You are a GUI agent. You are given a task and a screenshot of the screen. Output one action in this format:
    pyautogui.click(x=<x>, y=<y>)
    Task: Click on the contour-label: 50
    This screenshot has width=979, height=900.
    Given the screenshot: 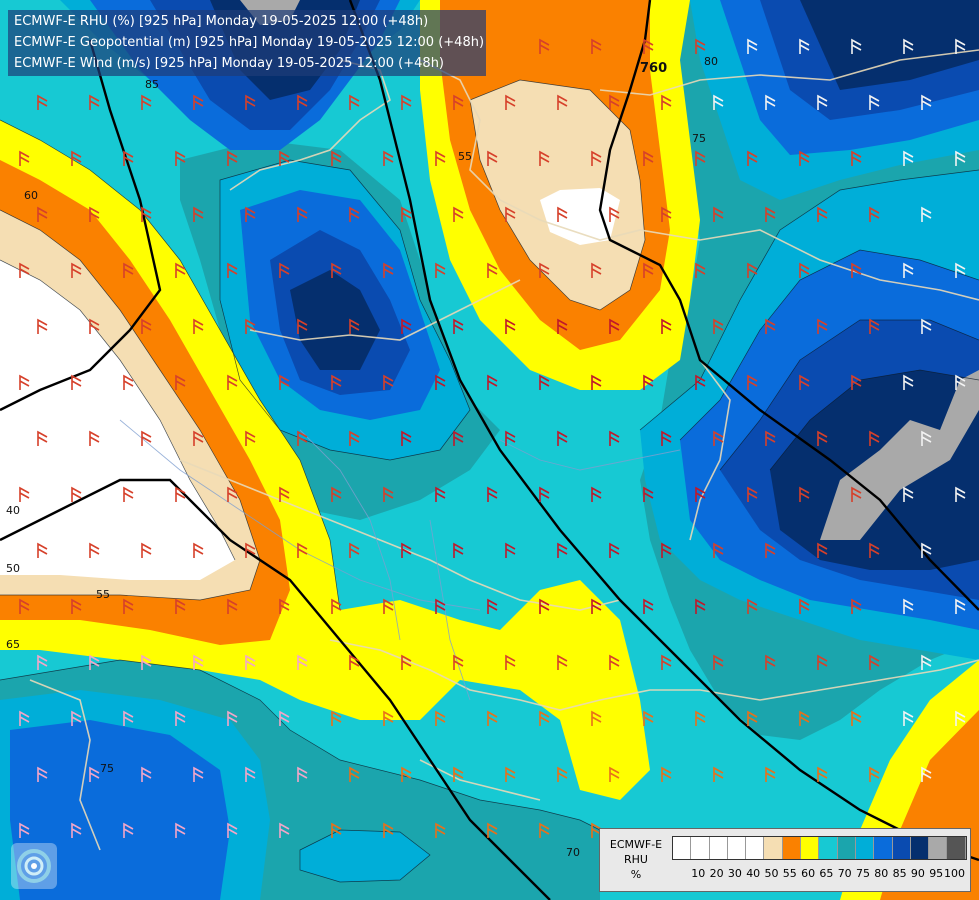 What is the action you would take?
    pyautogui.click(x=13, y=568)
    